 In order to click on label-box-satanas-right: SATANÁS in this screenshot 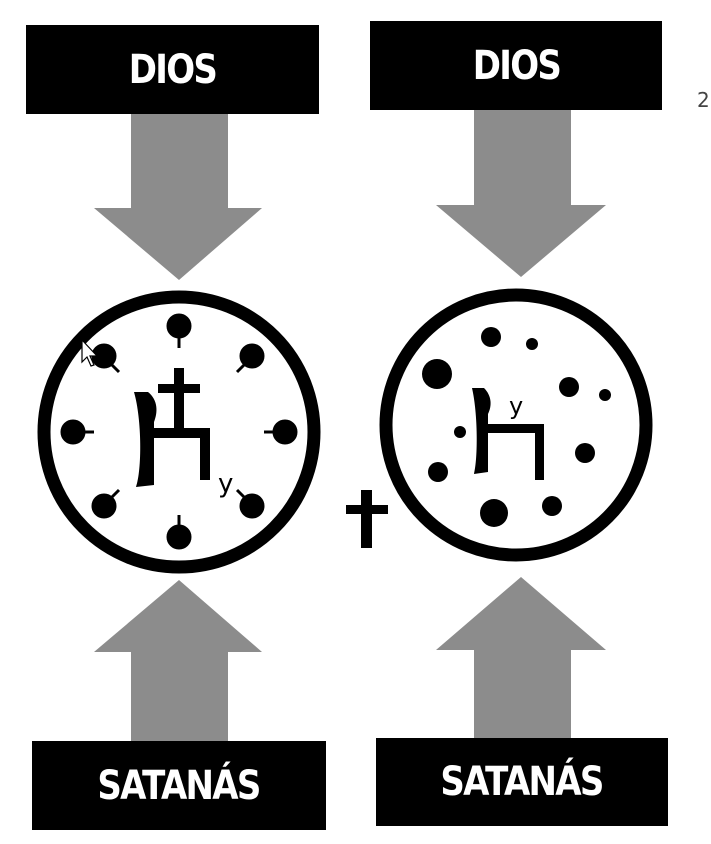, I will do `click(522, 782)`.